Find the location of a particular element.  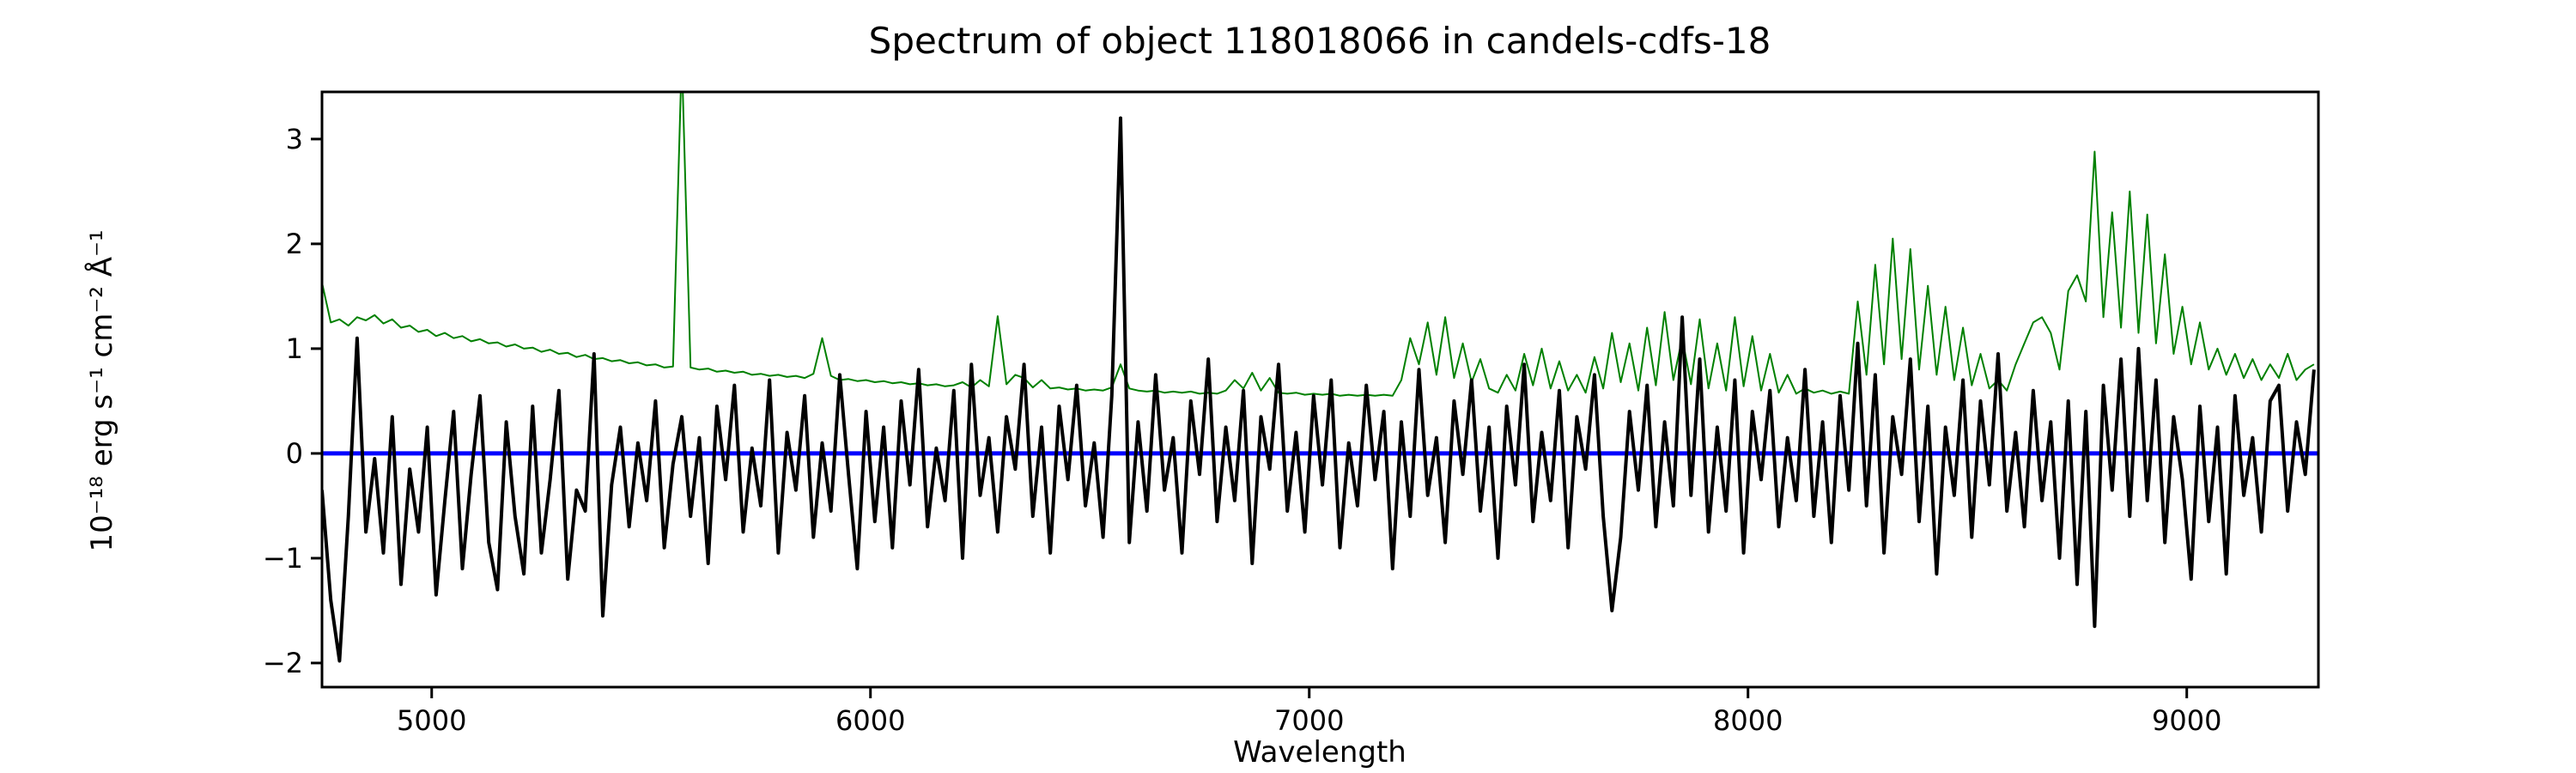

x-tick-label: 5000 is located at coordinates (431, 720).